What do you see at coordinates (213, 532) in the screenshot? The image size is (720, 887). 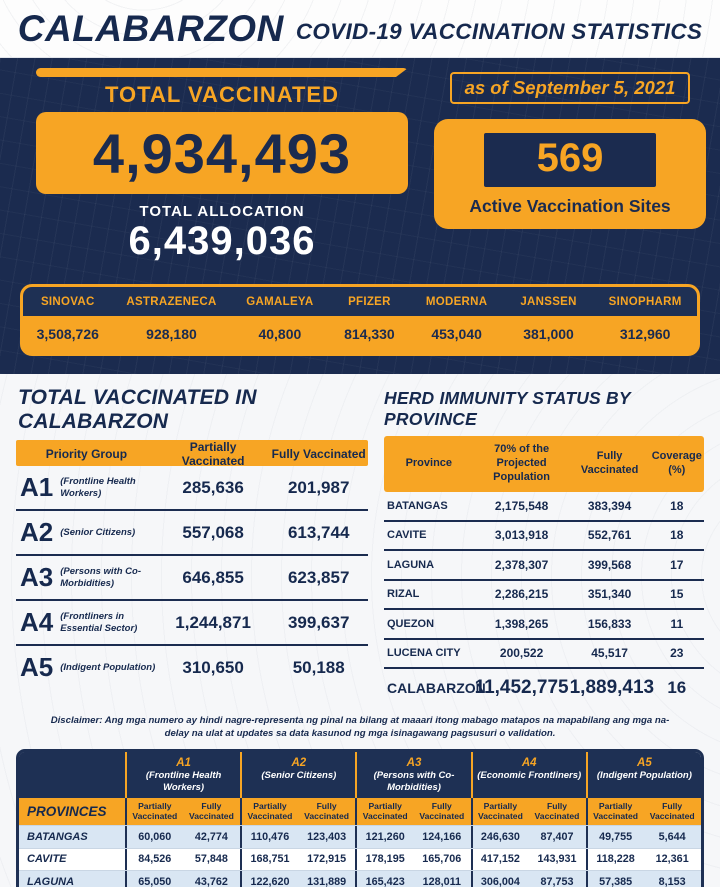 I see `partially-vaccinated-value: 557,068` at bounding box center [213, 532].